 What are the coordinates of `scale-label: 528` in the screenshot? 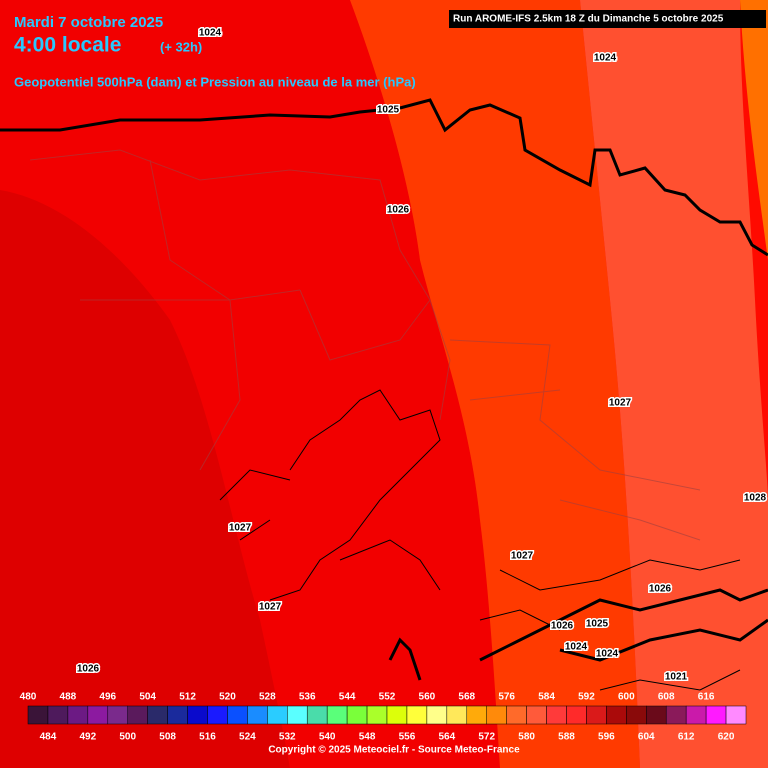 It's located at (267, 697).